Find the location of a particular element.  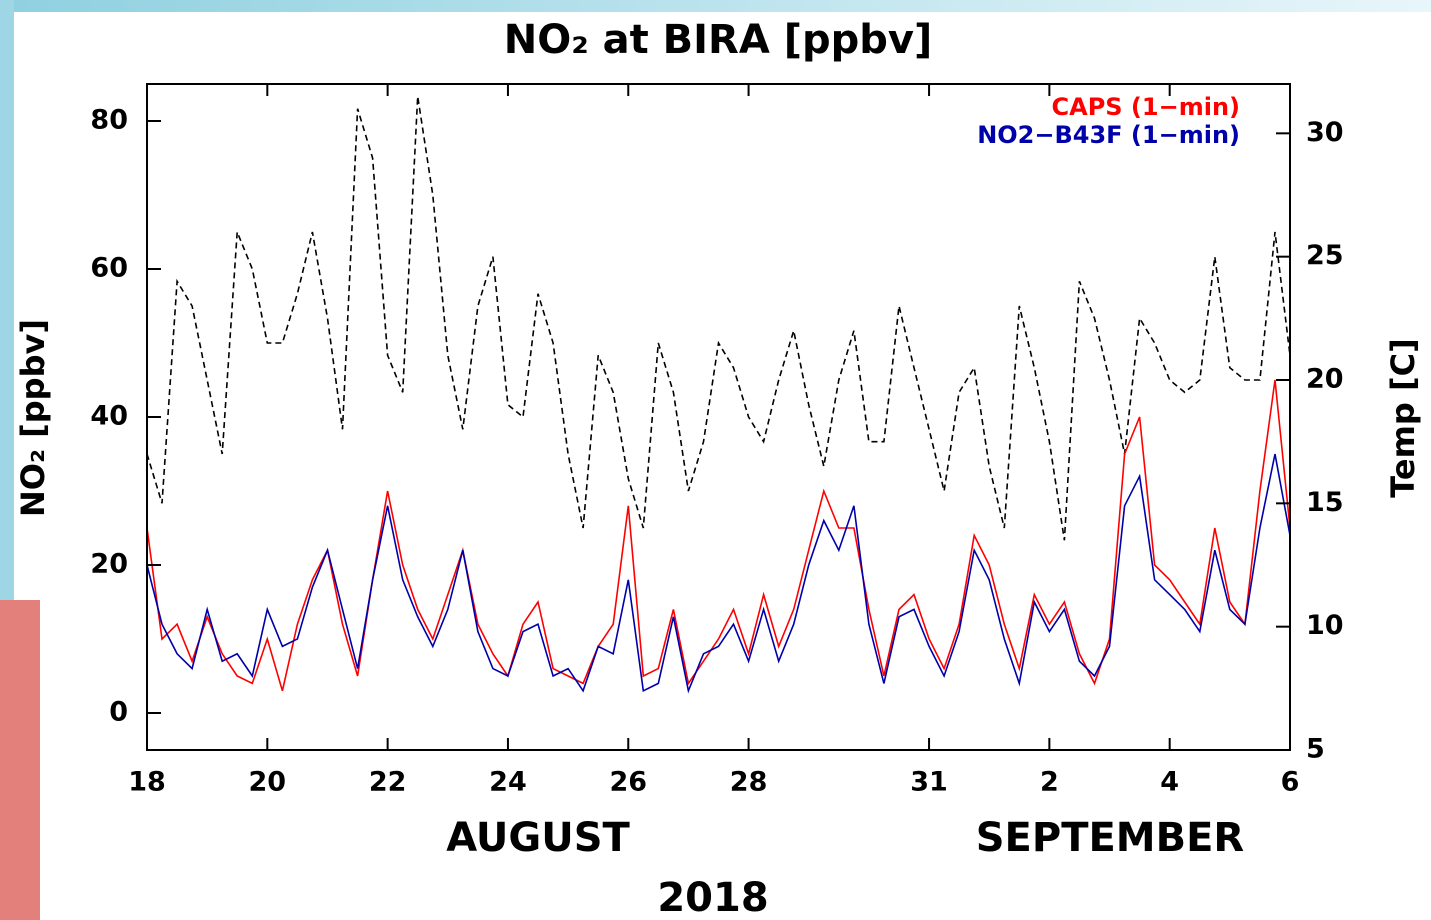

y-axis-label: NO₂ [ppbv] is located at coordinates (33, 418).